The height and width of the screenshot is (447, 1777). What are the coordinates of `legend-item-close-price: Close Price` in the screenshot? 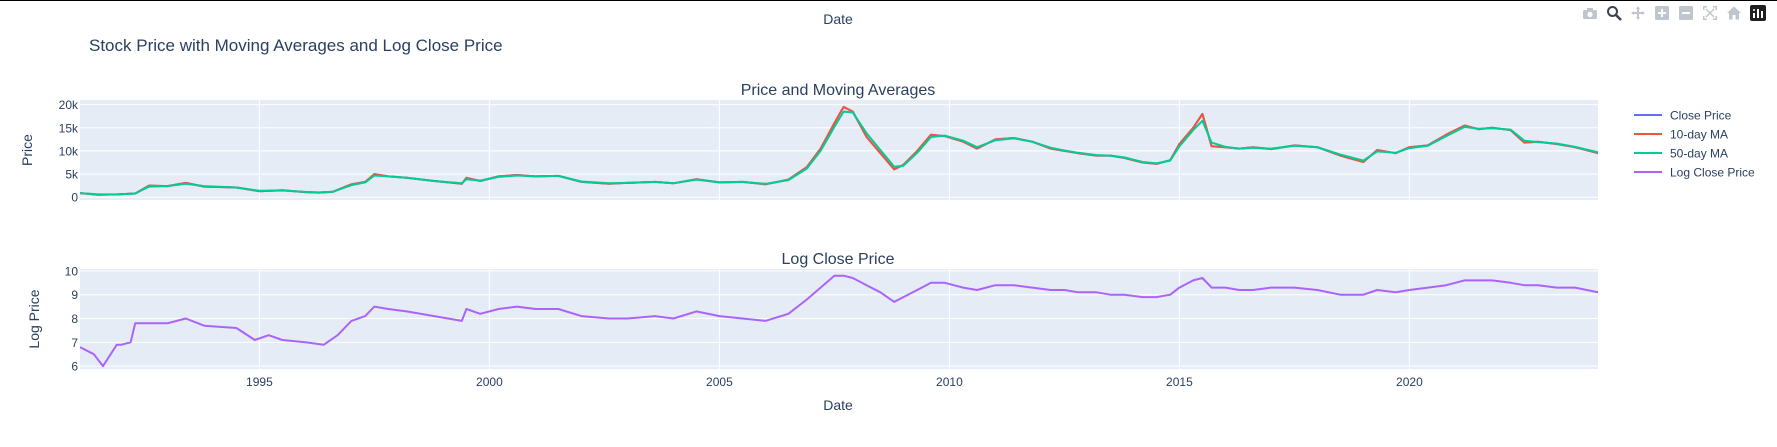 It's located at (1683, 116).